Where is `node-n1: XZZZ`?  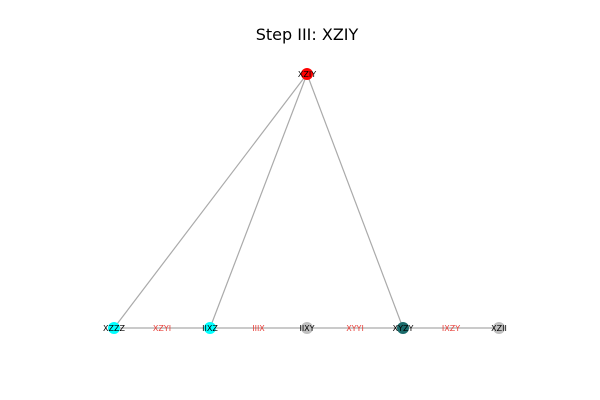 node-n1: XZZZ is located at coordinates (114, 328).